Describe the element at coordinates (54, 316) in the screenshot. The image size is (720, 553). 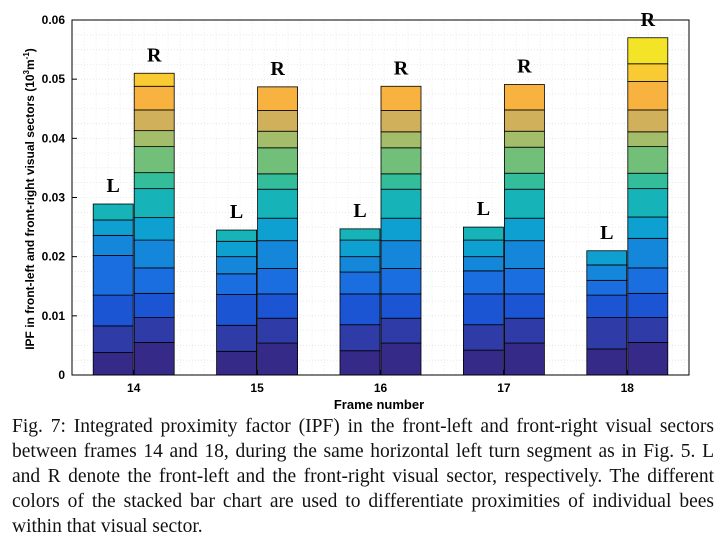
I see `y-tick-label: 0.01` at that location.